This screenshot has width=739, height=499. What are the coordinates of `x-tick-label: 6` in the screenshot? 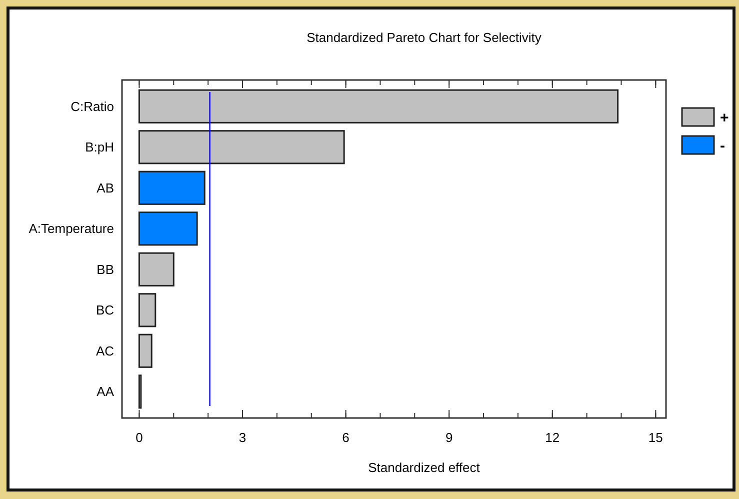 It's located at (346, 437).